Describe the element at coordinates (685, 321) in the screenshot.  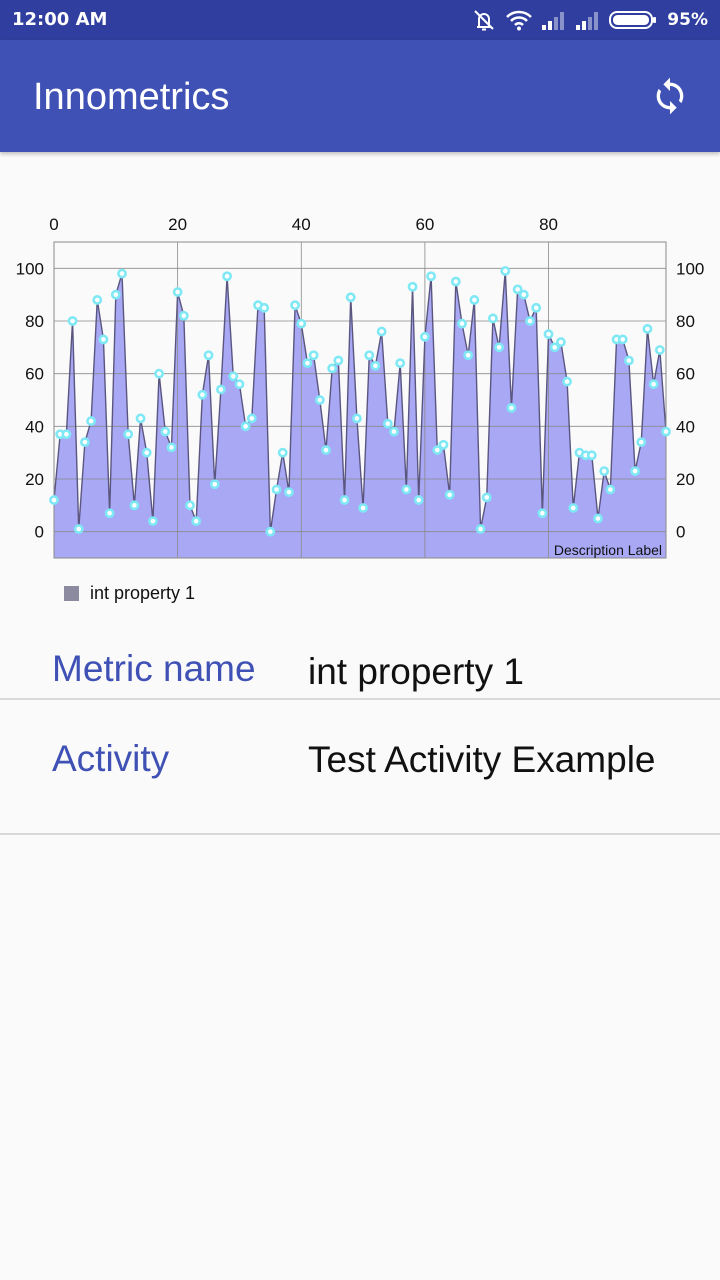
I see `y-right-tick-label: 80` at that location.